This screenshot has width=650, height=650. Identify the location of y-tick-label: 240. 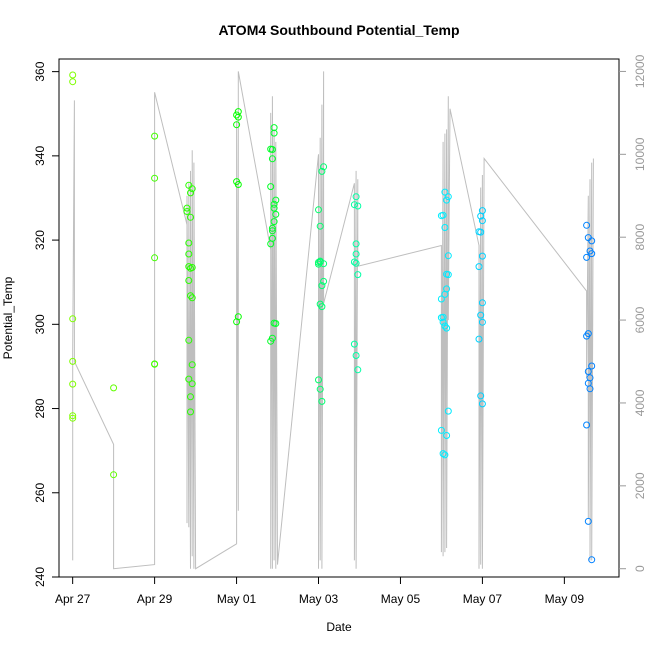
(40, 577).